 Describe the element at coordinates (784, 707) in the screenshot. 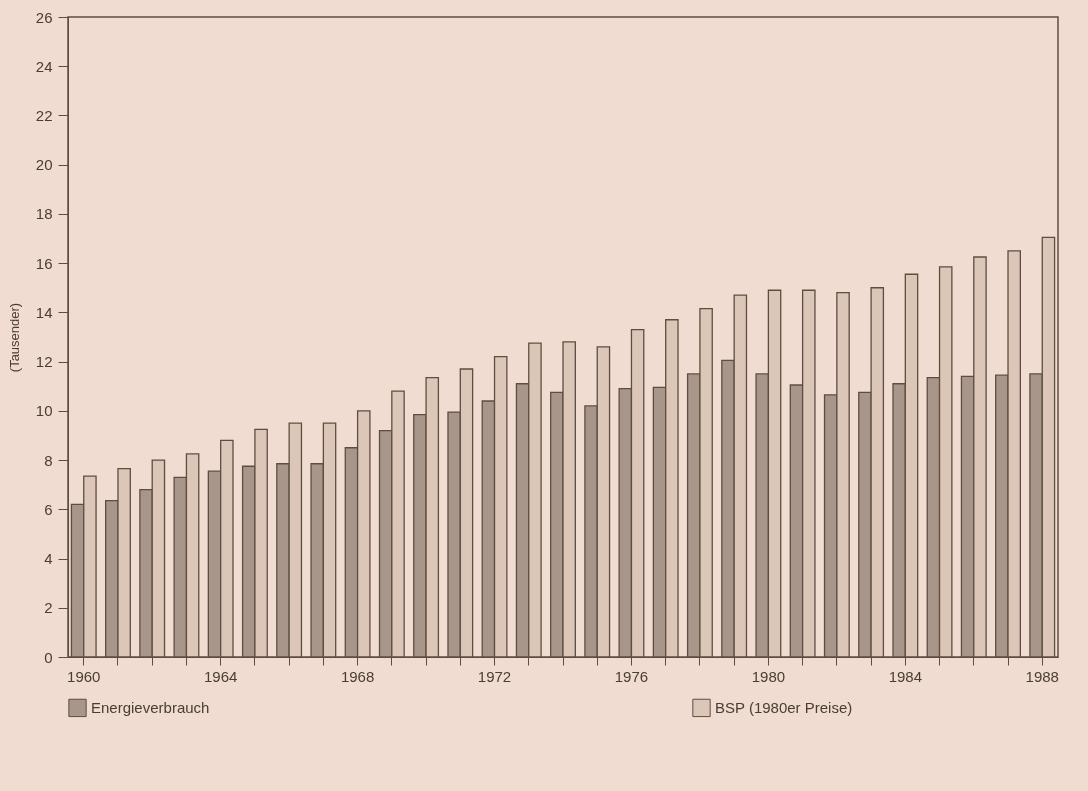

I see `legend-label: BSP (1980er Preise)` at that location.